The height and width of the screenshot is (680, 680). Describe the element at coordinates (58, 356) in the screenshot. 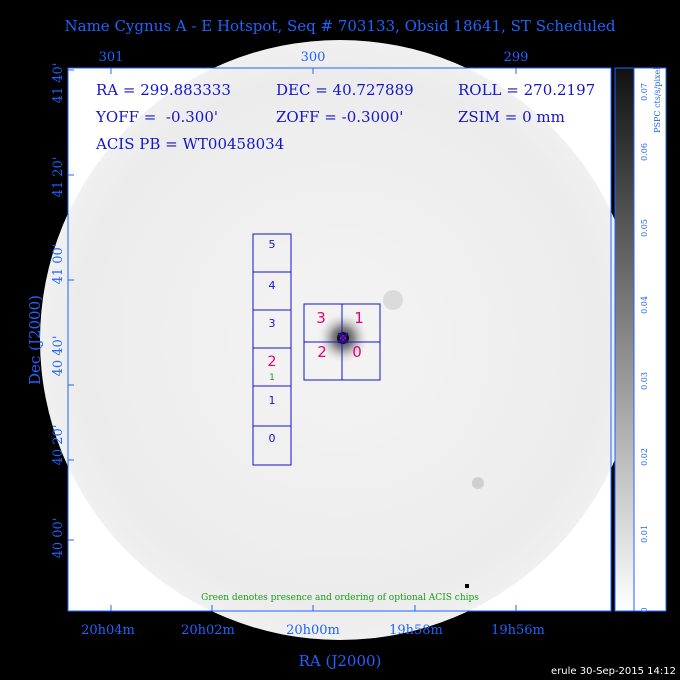

I see `y-tick-label: 40 40'` at that location.